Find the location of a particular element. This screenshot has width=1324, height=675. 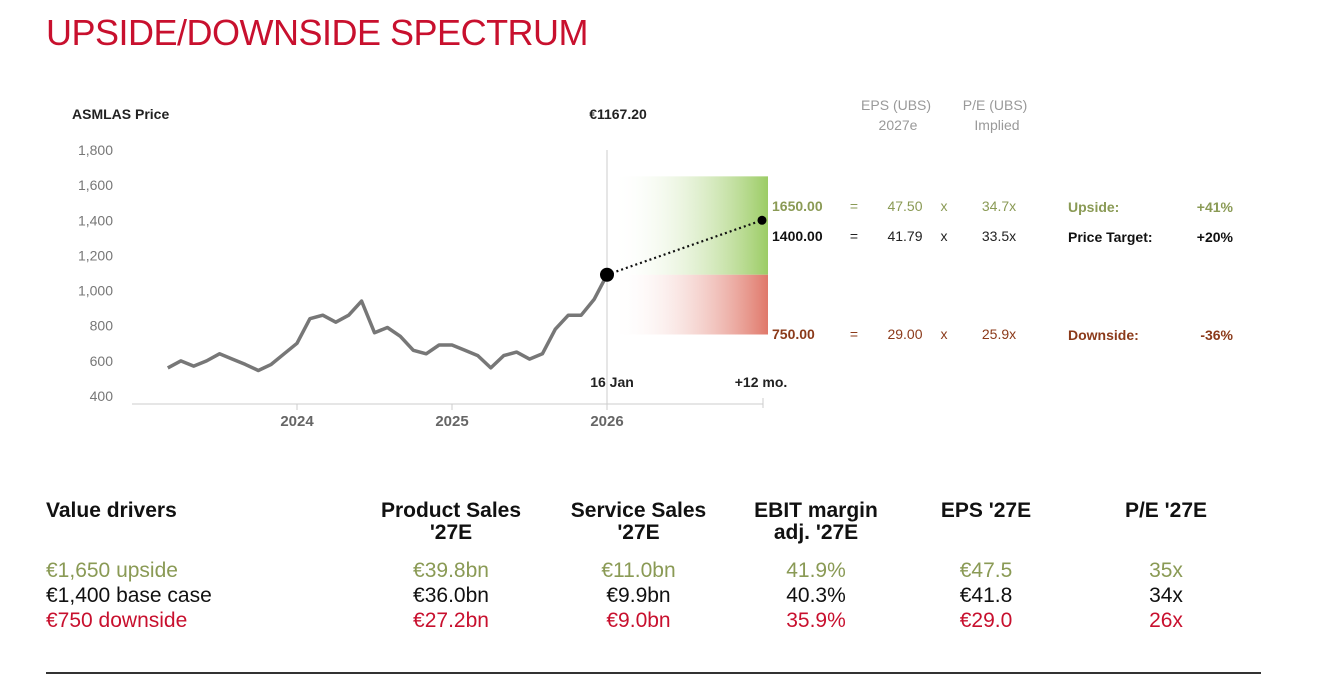

scenario-label: Downside: is located at coordinates (1103, 335).